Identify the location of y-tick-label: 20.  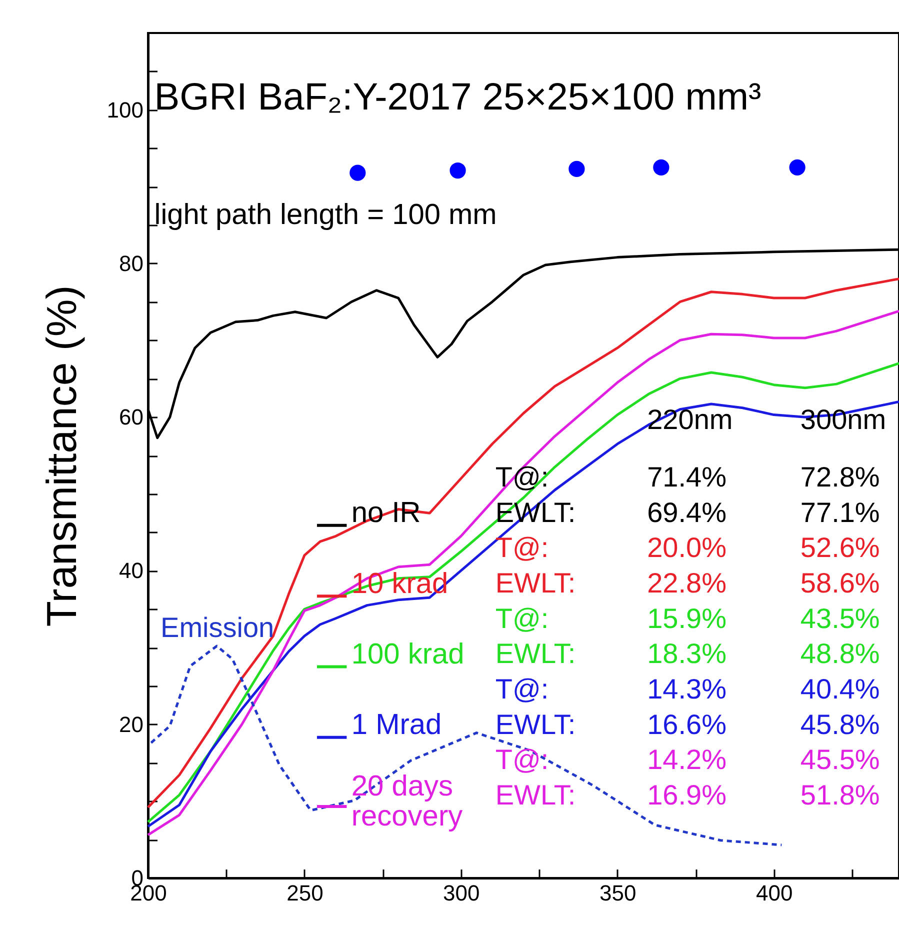
(131, 724).